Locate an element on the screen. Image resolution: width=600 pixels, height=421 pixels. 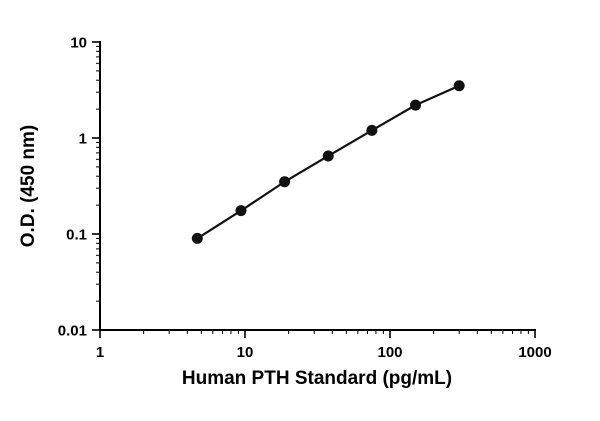
x-tick-label: 1 is located at coordinates (100, 352).